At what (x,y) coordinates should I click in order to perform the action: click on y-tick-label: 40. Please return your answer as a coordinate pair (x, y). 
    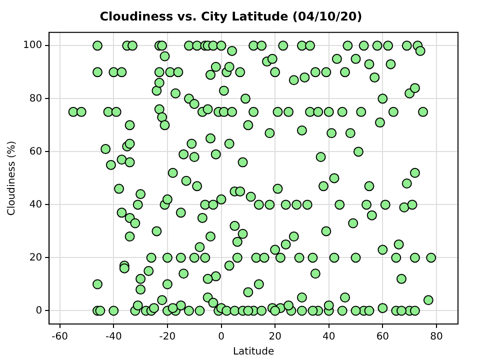
    Looking at the image, I should click on (35, 204).